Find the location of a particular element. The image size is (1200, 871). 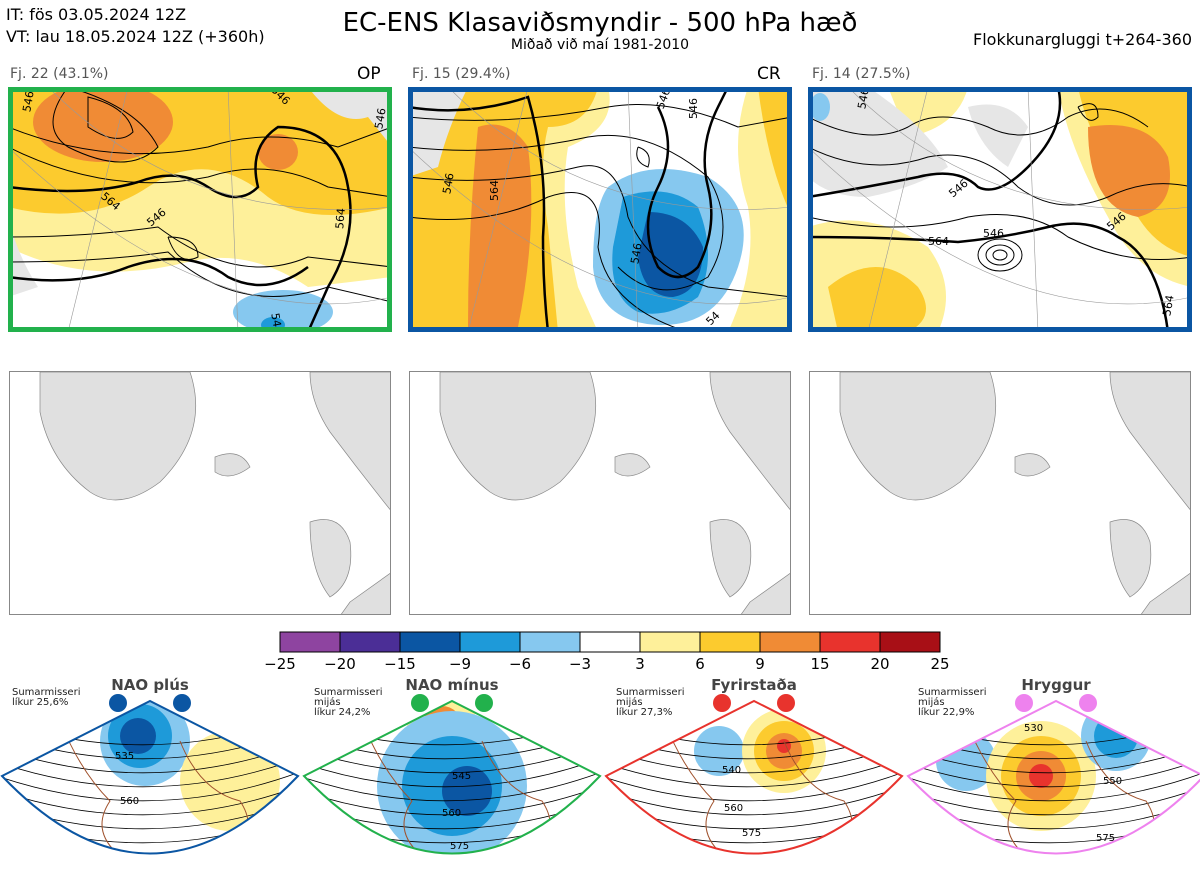

colorbar-tick-label: 20 is located at coordinates (880, 664).